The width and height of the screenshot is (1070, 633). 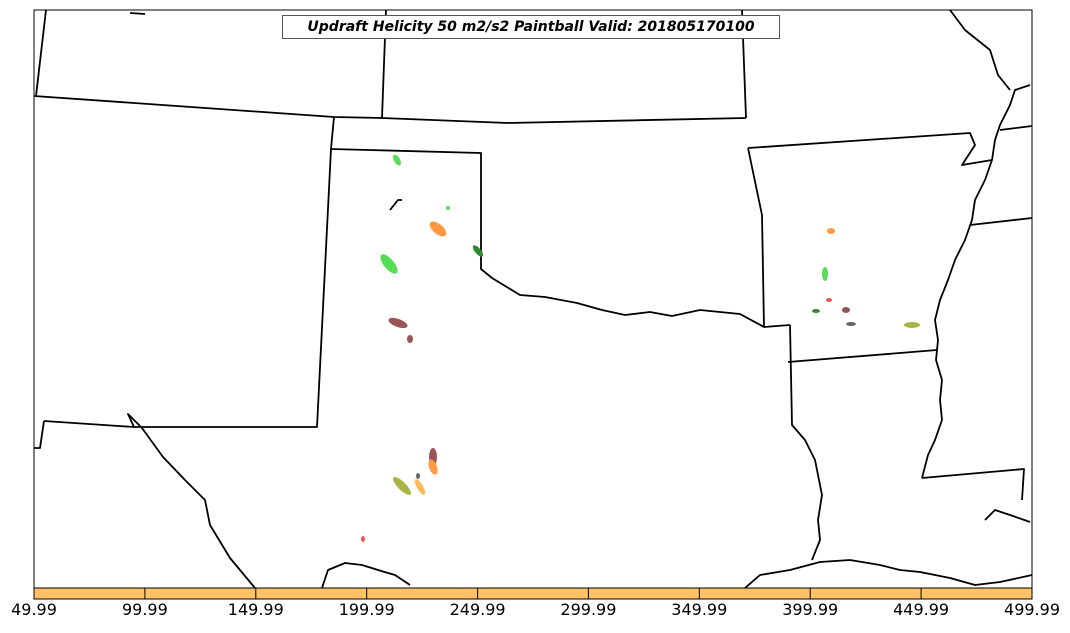 I want to click on colorbar-tick-label: 399.99, so click(x=810, y=609).